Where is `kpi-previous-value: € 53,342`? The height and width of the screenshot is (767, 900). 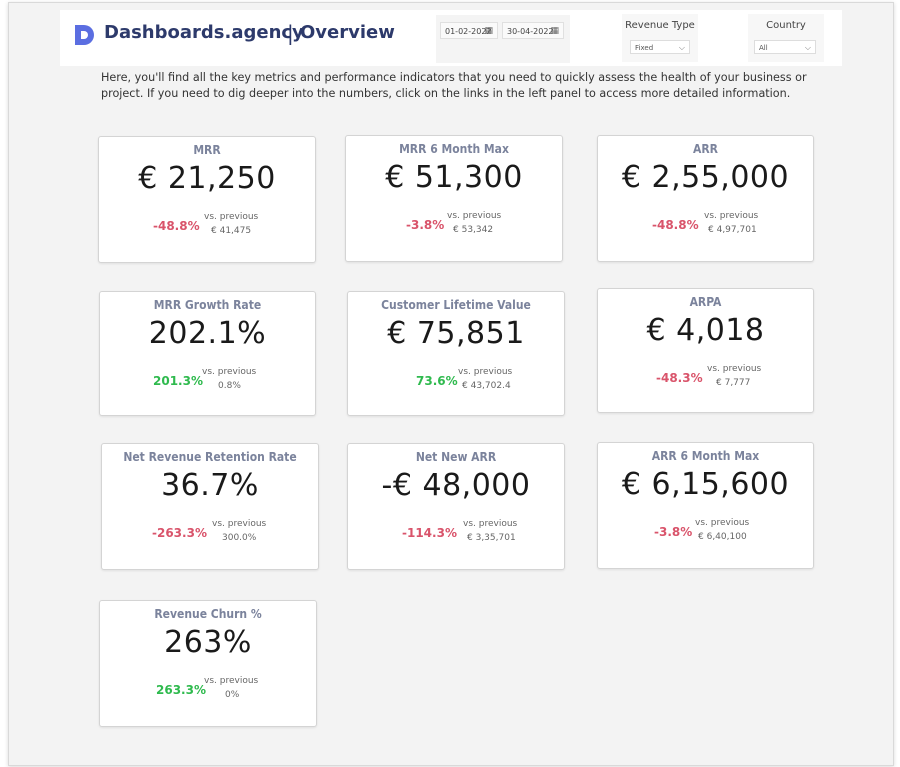
kpi-previous-value: € 53,342 is located at coordinates (473, 230).